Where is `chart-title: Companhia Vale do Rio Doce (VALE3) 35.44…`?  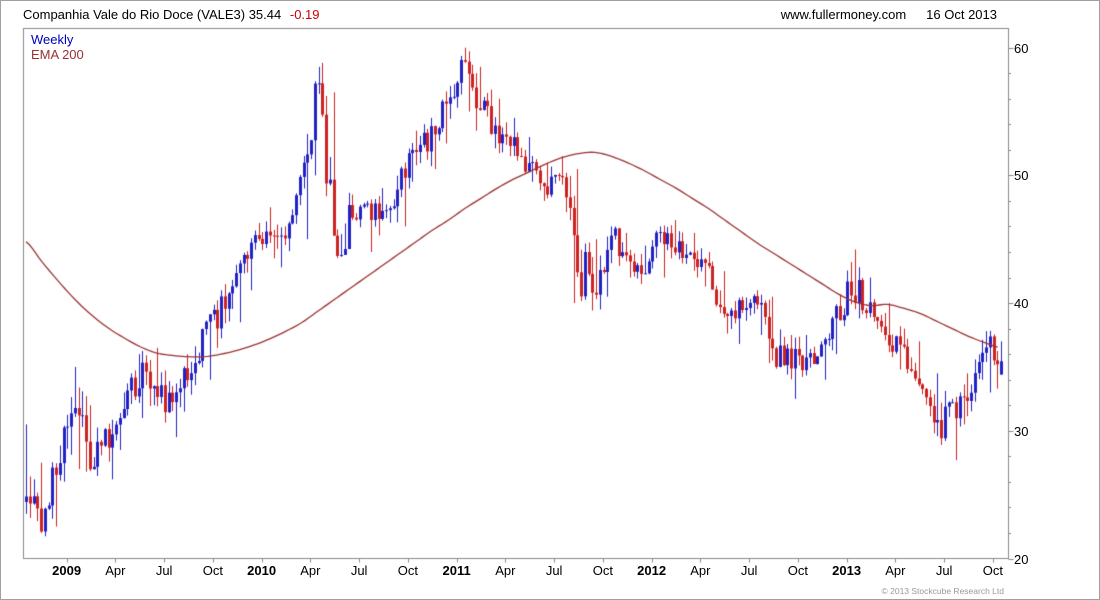
chart-title: Companhia Vale do Rio Doce (VALE3) 35.44… is located at coordinates (171, 14).